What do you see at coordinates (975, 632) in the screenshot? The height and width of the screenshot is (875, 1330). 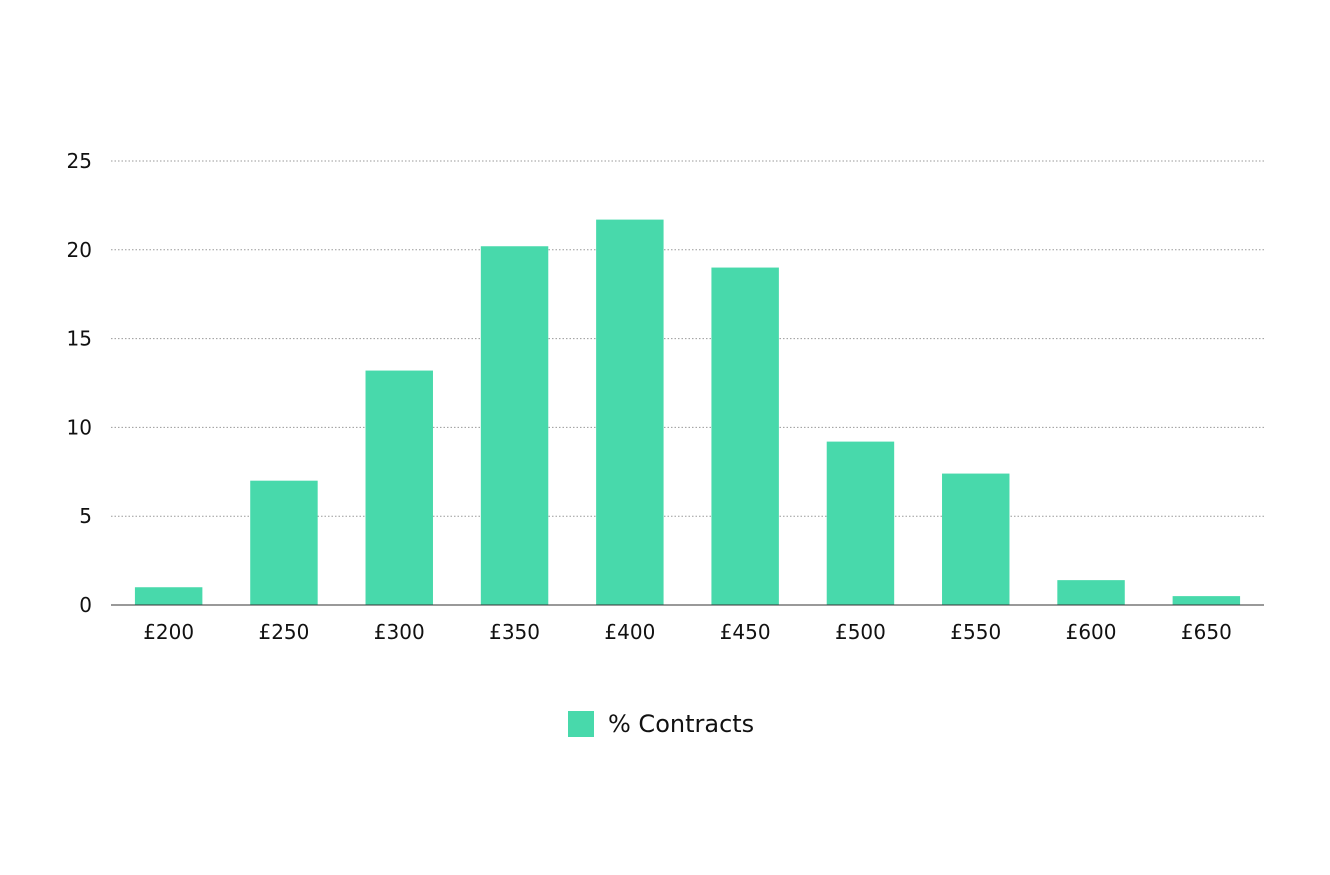 I see `x-tick-label: £550` at bounding box center [975, 632].